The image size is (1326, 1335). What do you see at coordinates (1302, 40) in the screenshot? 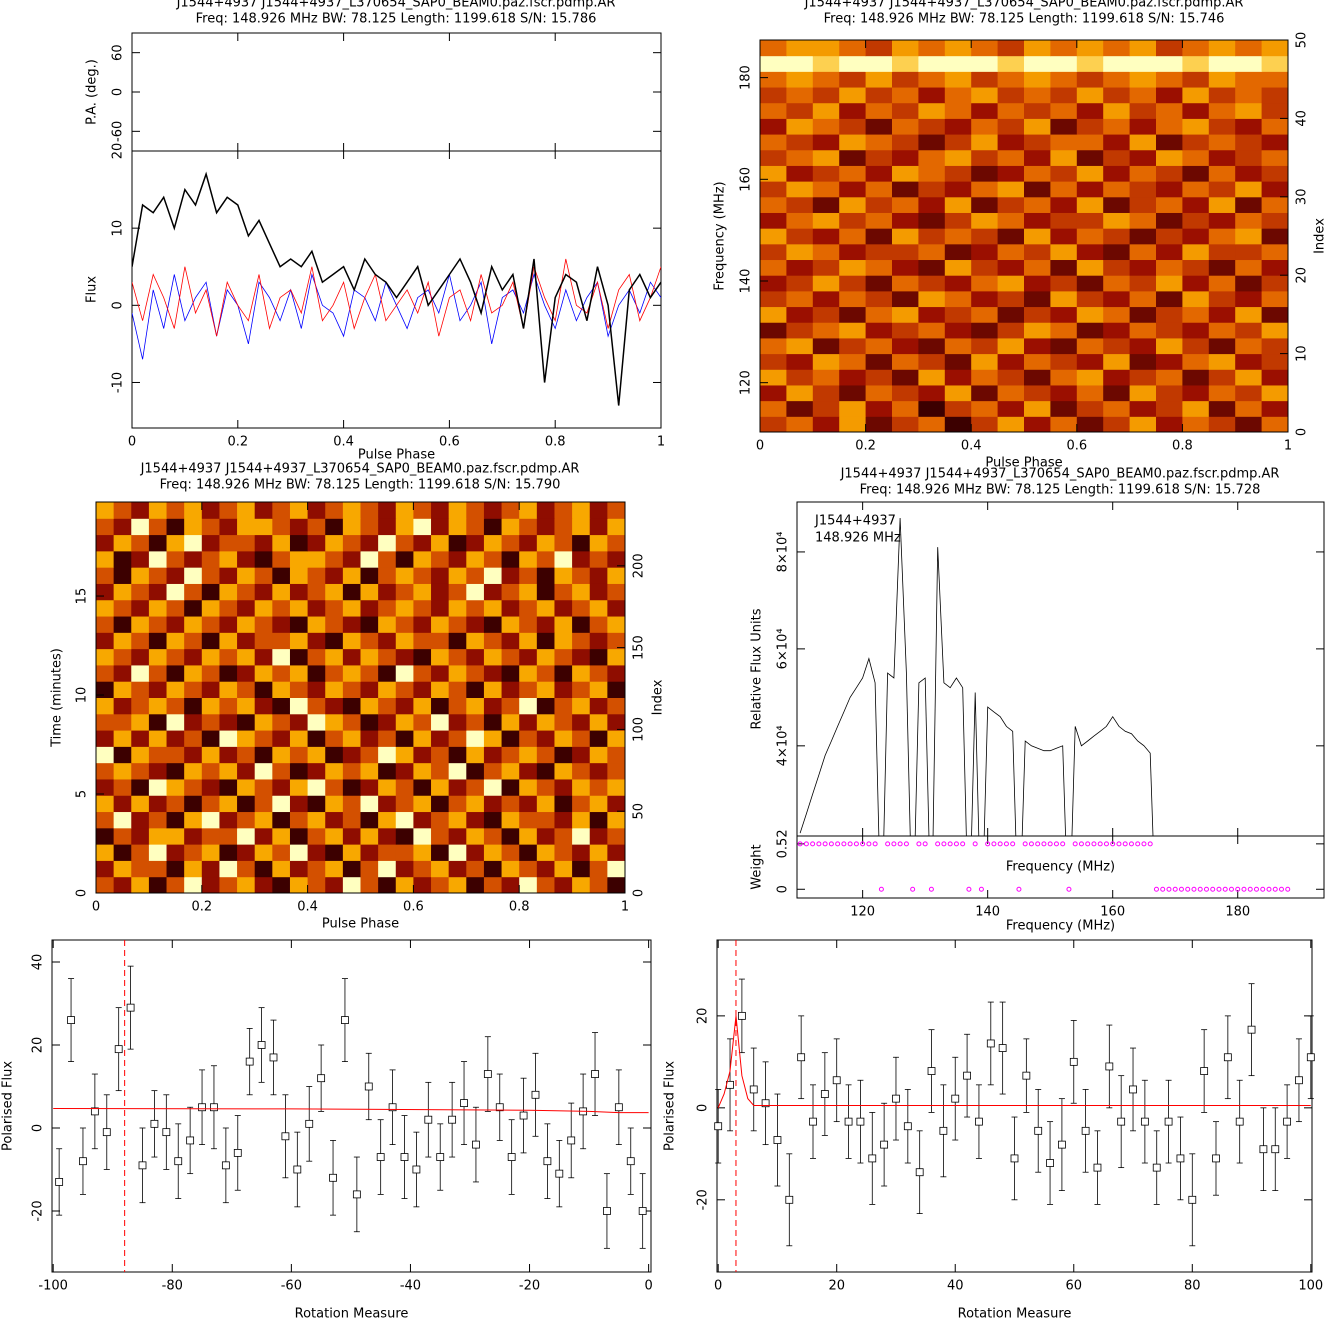
I see `y-tick-label: 50` at bounding box center [1302, 40].